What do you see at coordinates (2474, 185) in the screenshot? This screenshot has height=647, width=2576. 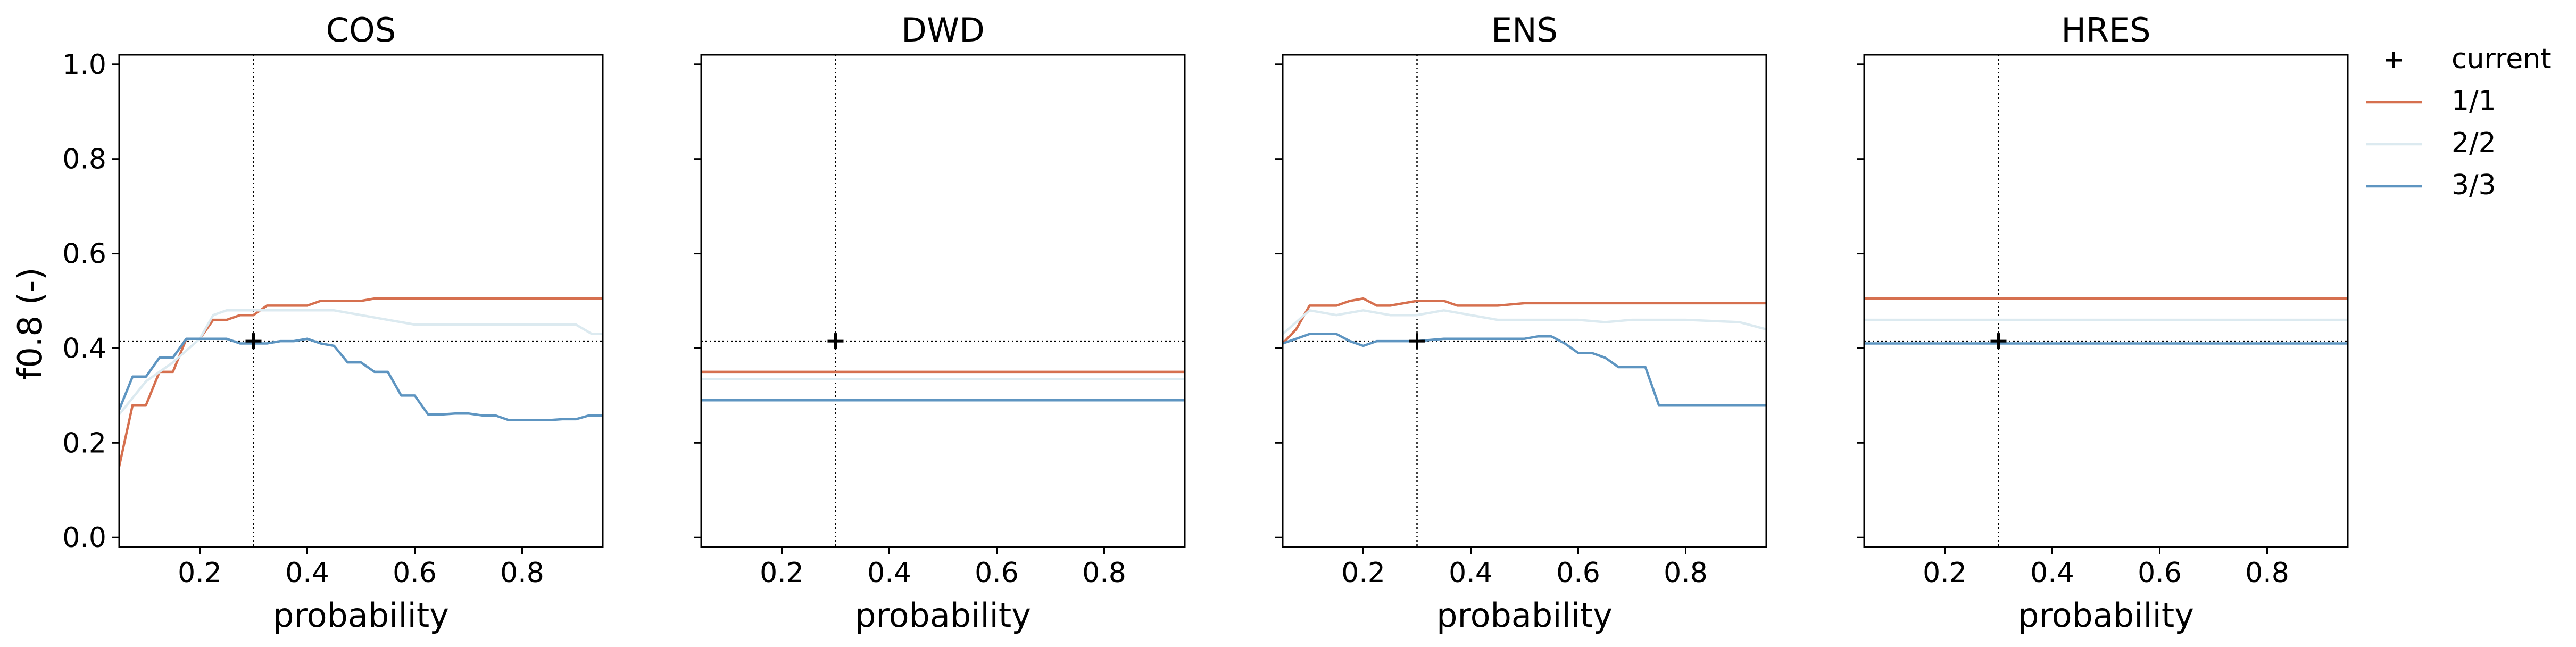 I see `legend-label: 3/3` at bounding box center [2474, 185].